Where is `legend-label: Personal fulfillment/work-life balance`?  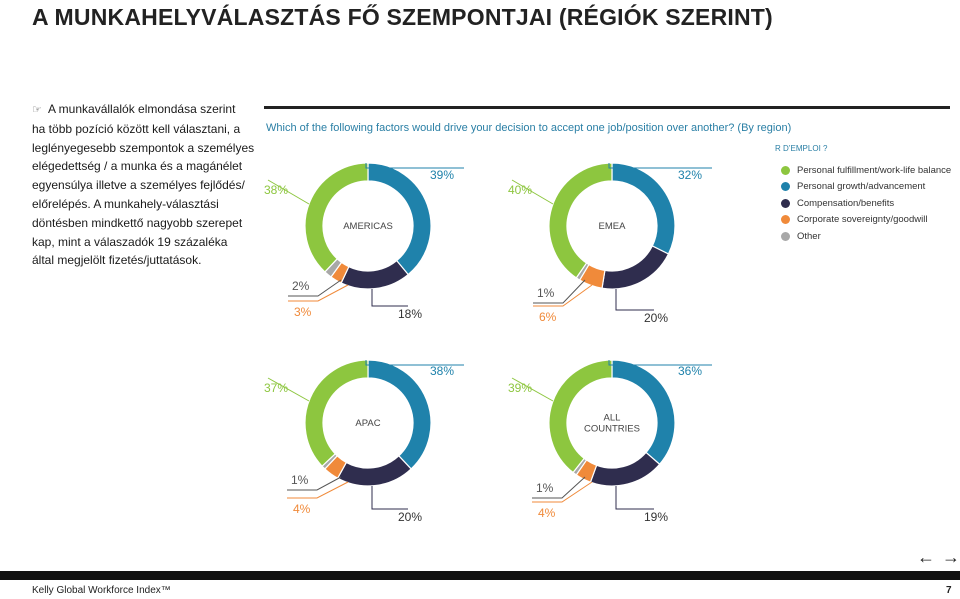 legend-label: Personal fulfillment/work-life balance is located at coordinates (874, 170).